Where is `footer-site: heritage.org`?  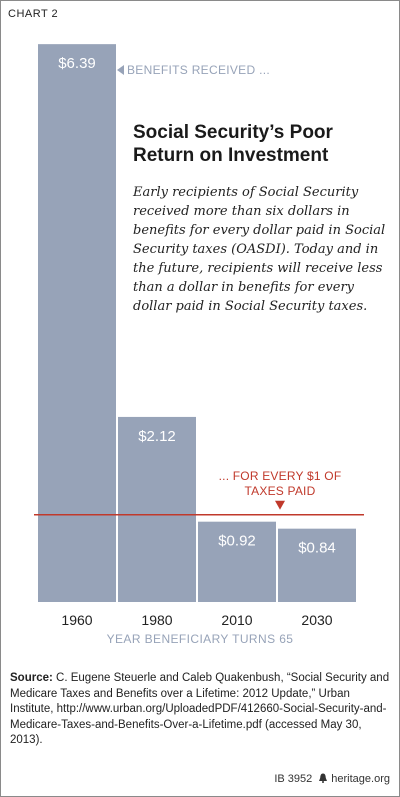
footer-site: heritage.org is located at coordinates (360, 779).